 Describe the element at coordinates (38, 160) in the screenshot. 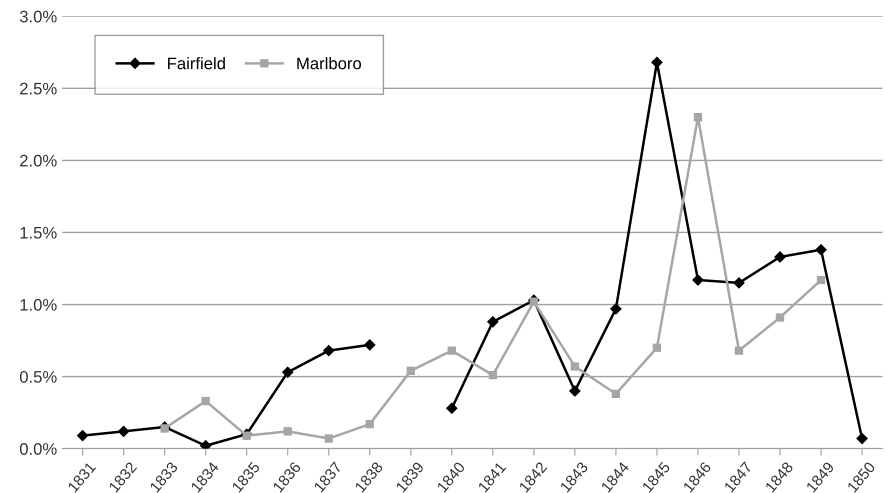

I see `y-tick-label: 2.0%` at that location.